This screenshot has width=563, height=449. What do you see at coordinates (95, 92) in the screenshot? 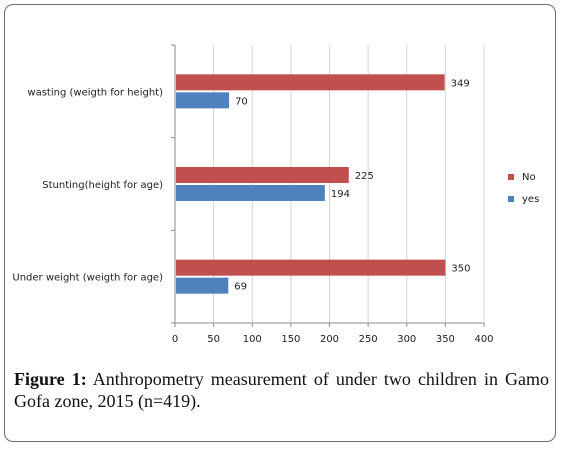
I see `category-label: wasting (weigth for height)` at bounding box center [95, 92].